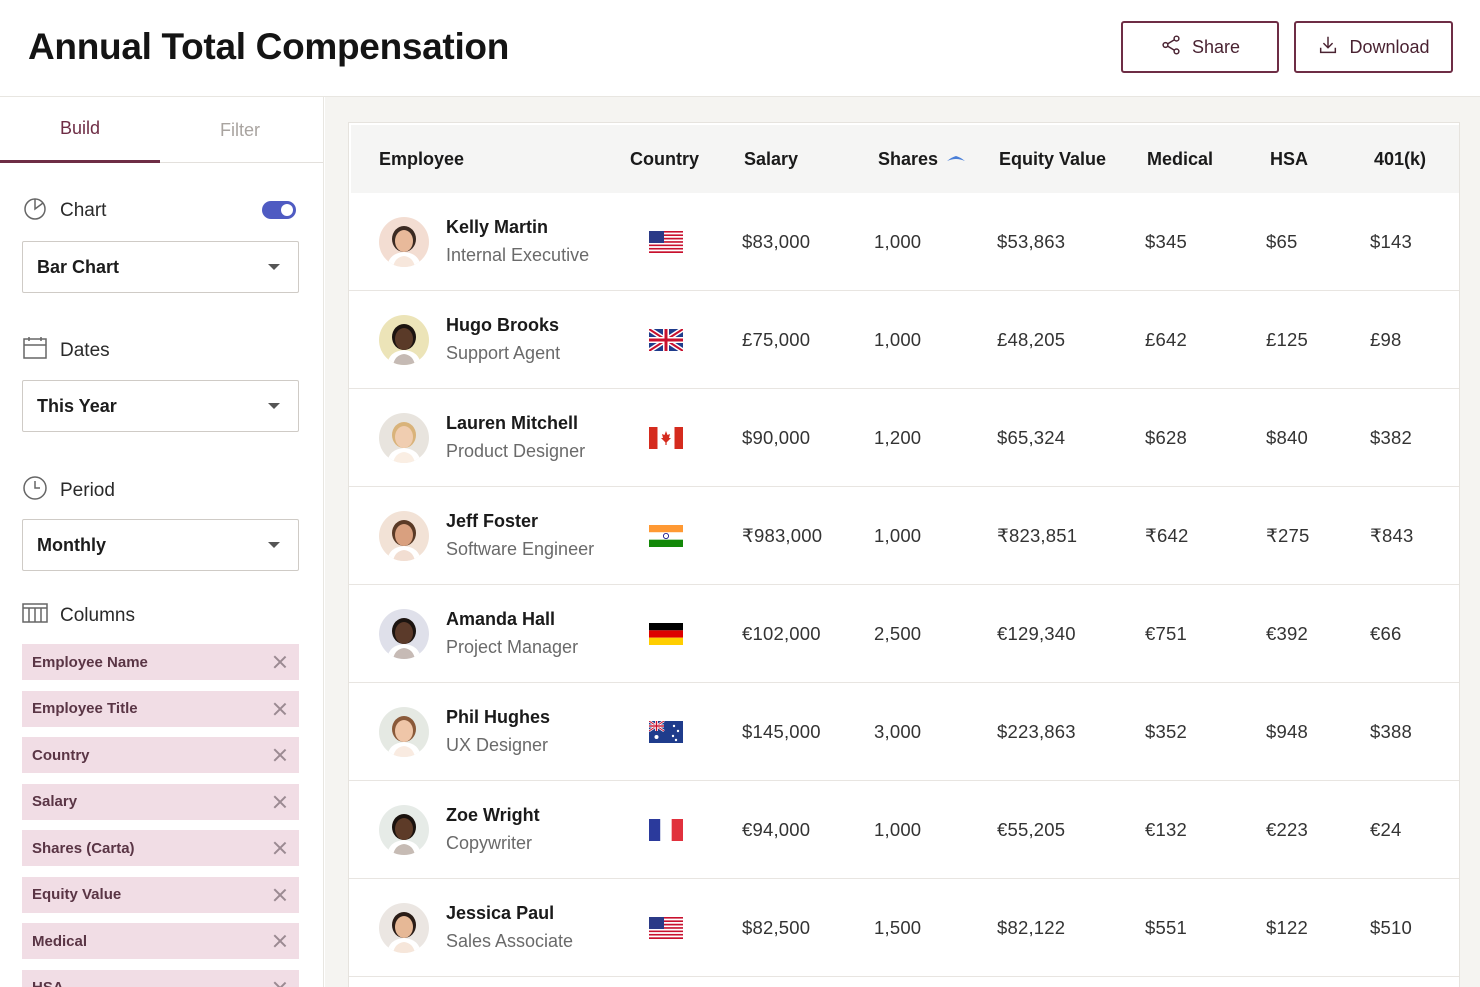  Describe the element at coordinates (240, 129) in the screenshot. I see `tab-filter: Filter` at that location.